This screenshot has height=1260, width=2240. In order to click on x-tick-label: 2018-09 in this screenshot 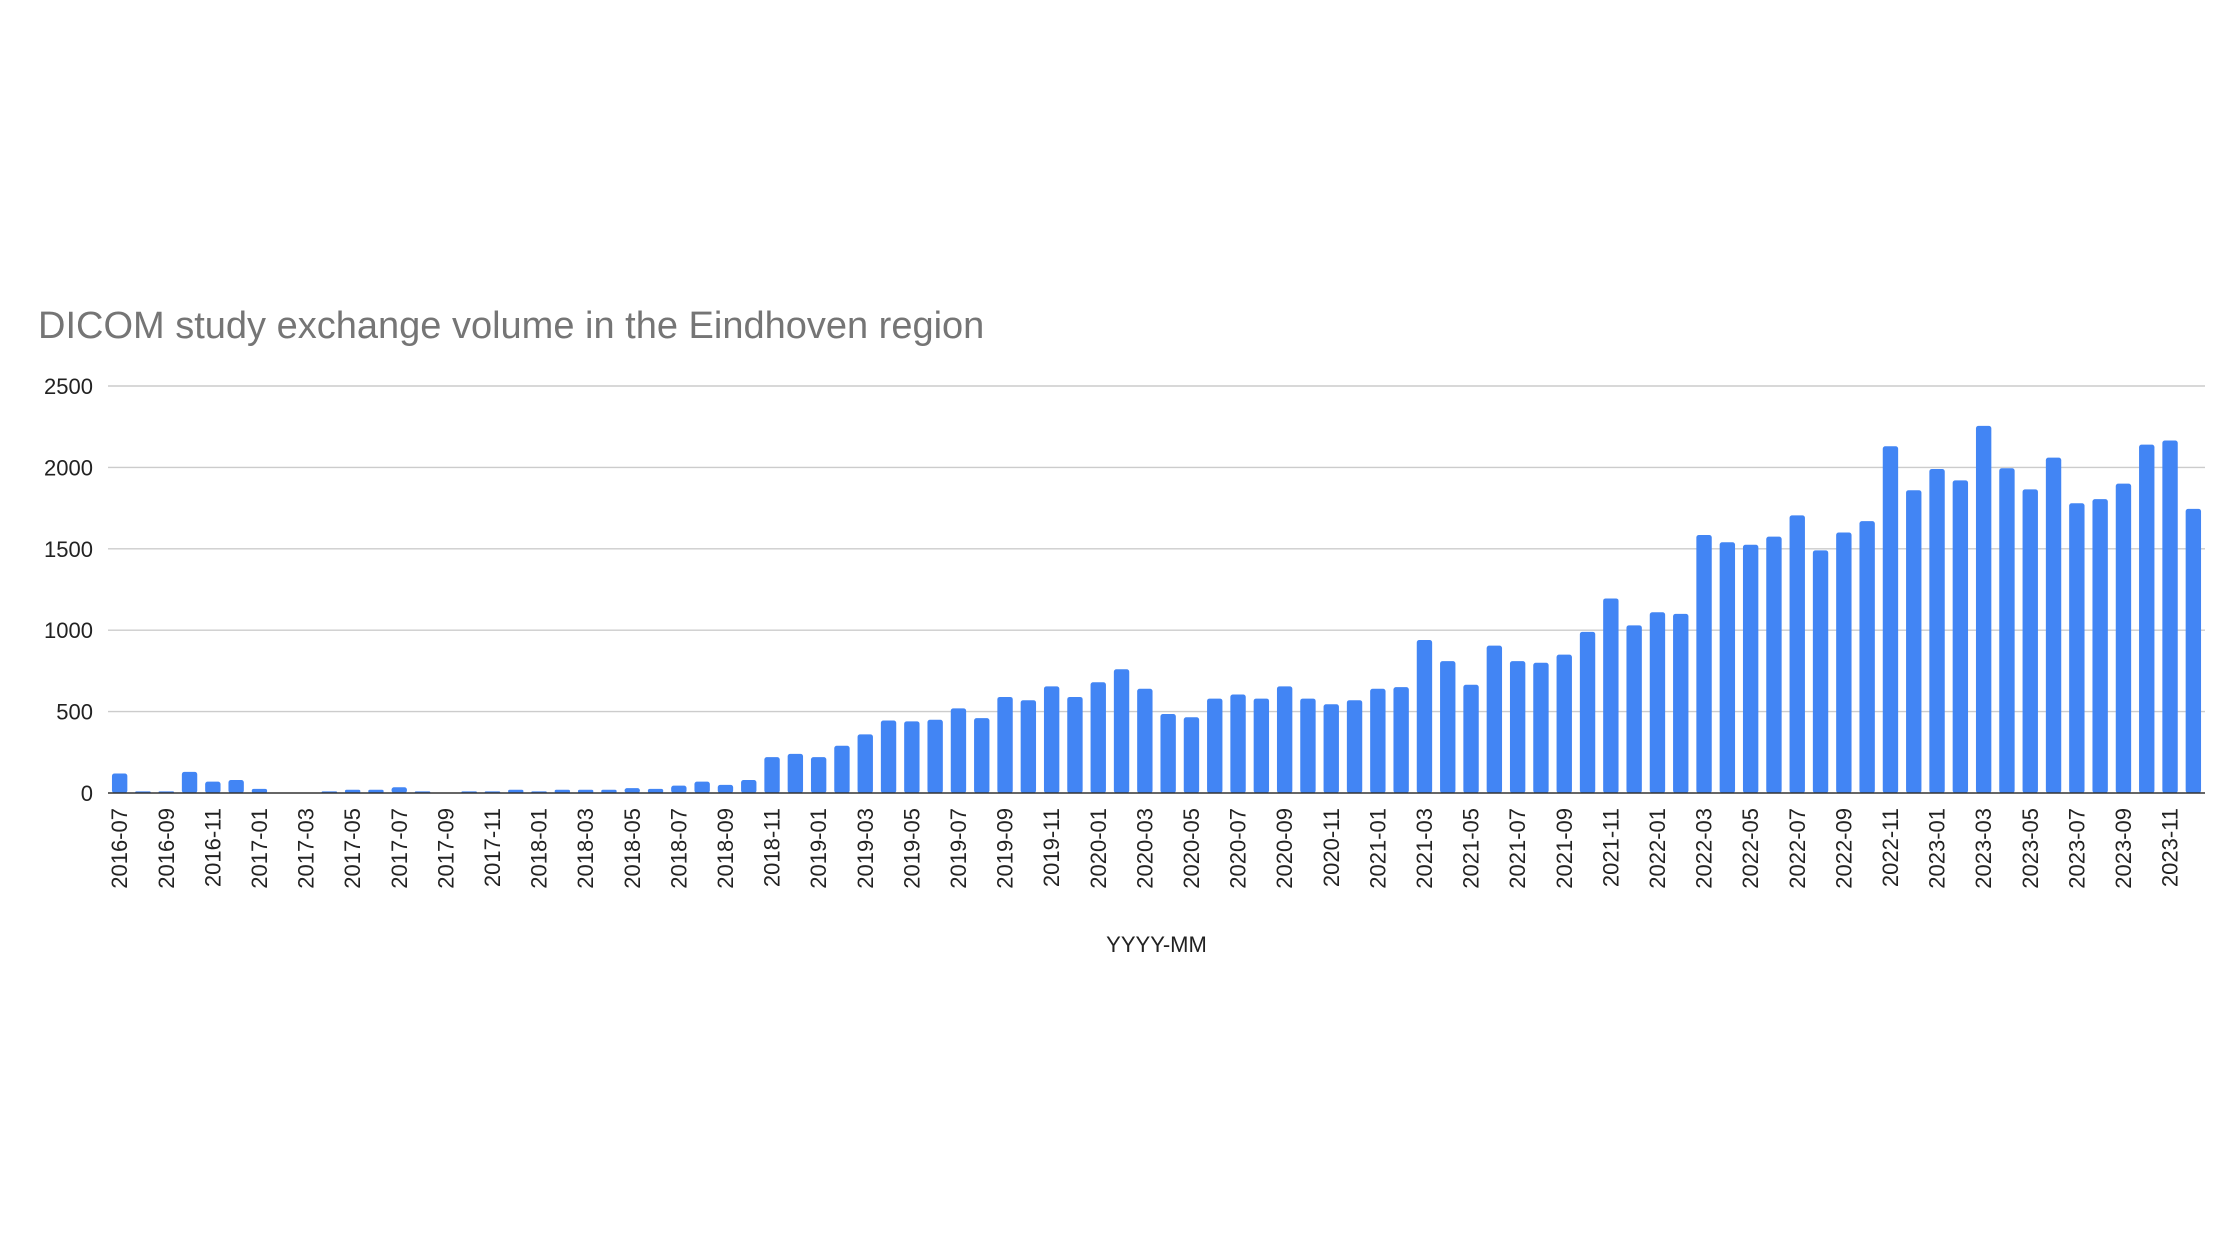, I will do `click(725, 848)`.